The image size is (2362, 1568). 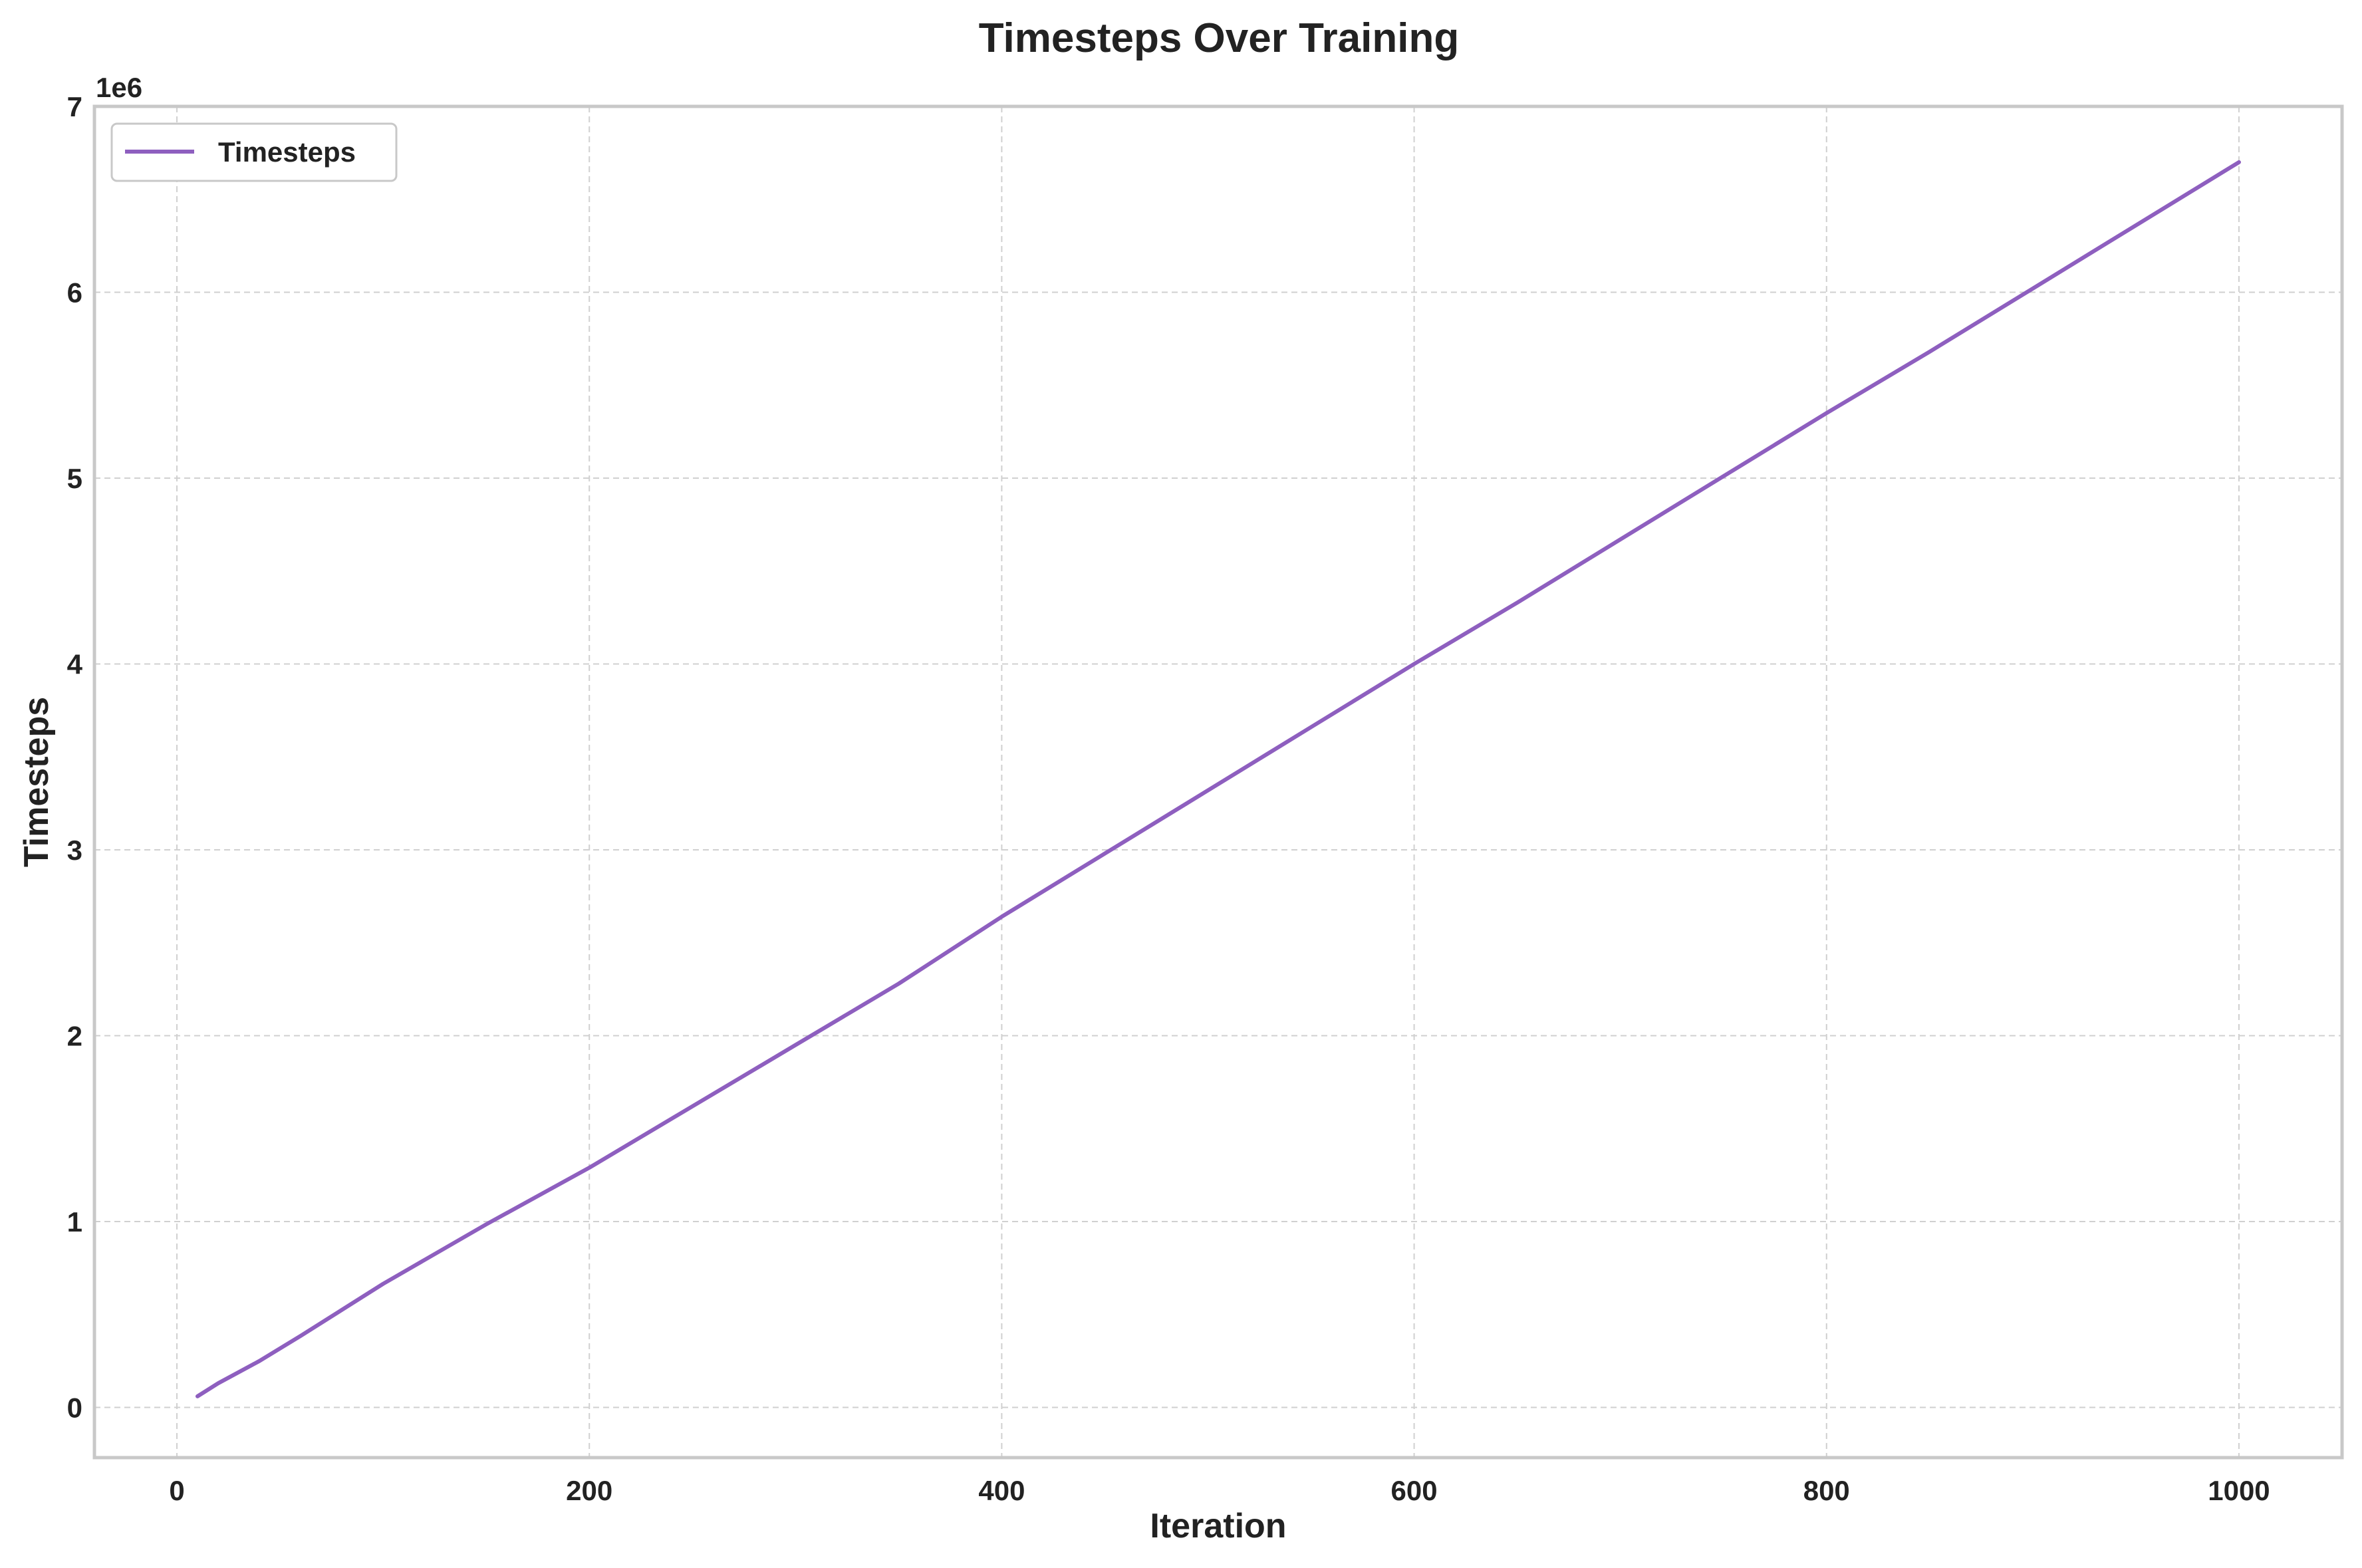 I want to click on x-axis-label: Iteration, so click(x=1218, y=1526).